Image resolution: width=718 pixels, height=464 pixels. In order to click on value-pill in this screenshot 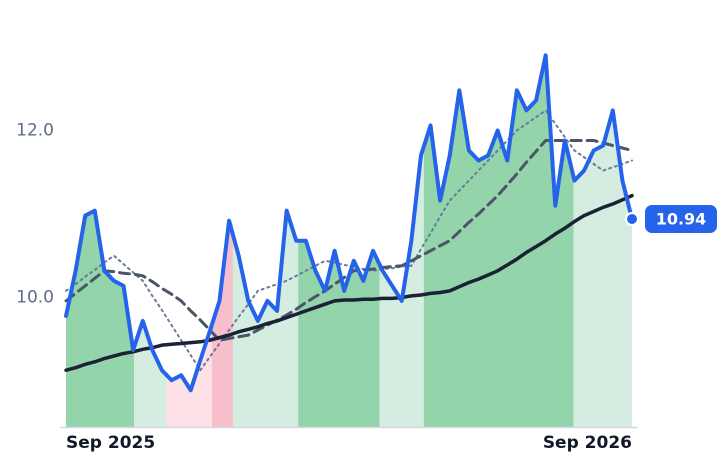, I will do `click(681, 219)`.